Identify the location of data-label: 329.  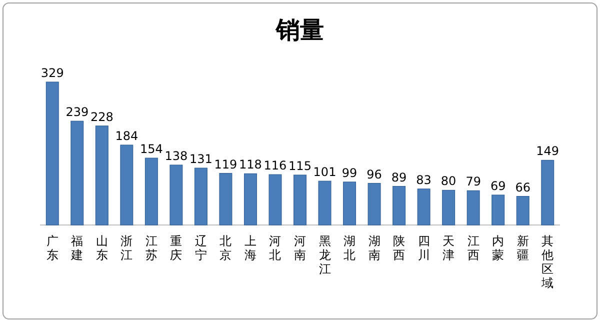
(52, 73).